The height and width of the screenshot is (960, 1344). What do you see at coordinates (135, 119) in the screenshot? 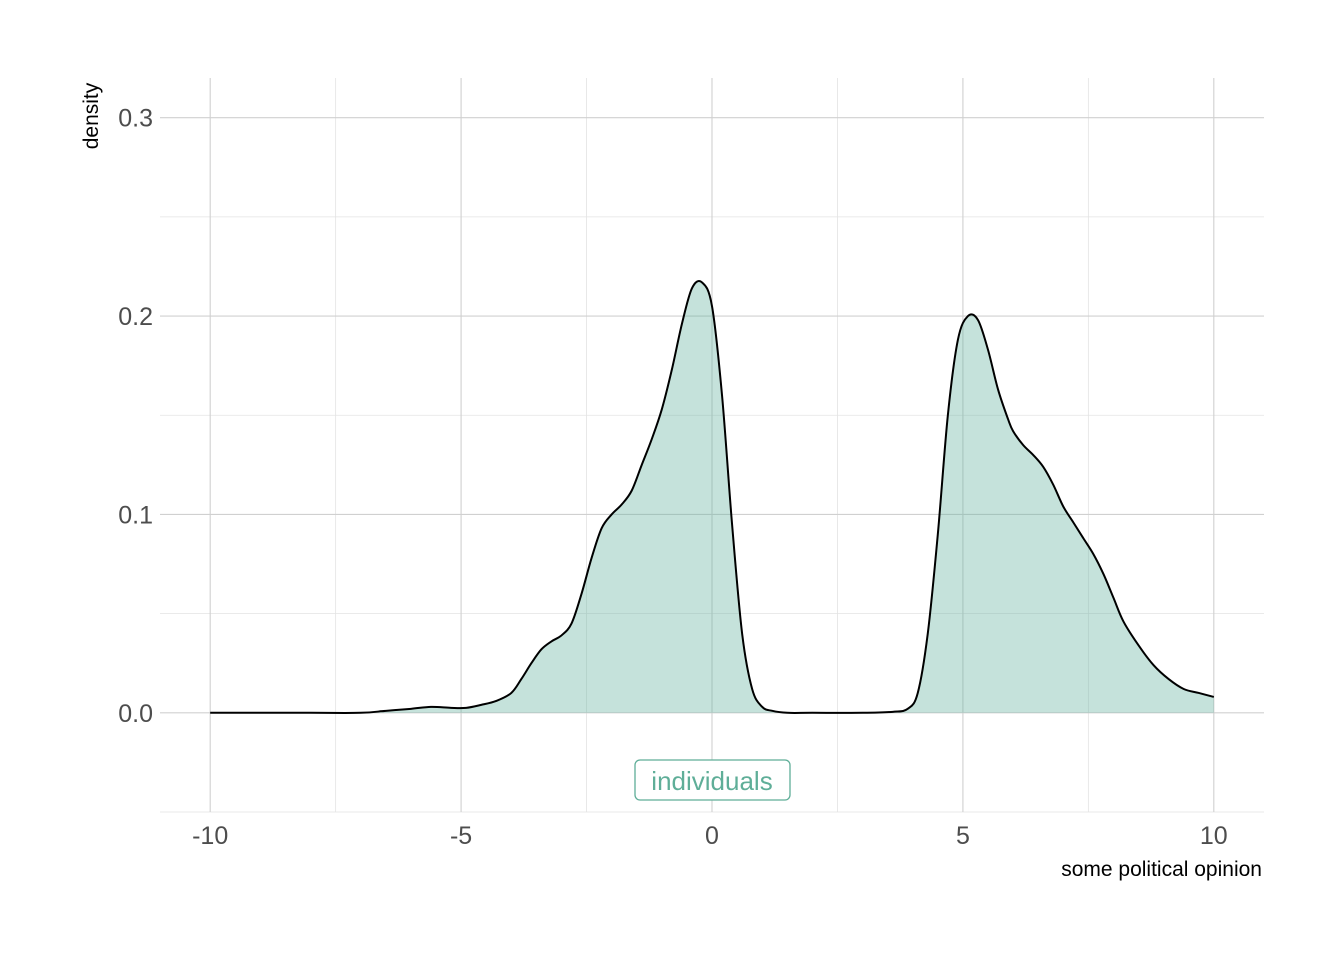
I see `y-tick-label: 0.3` at bounding box center [135, 119].